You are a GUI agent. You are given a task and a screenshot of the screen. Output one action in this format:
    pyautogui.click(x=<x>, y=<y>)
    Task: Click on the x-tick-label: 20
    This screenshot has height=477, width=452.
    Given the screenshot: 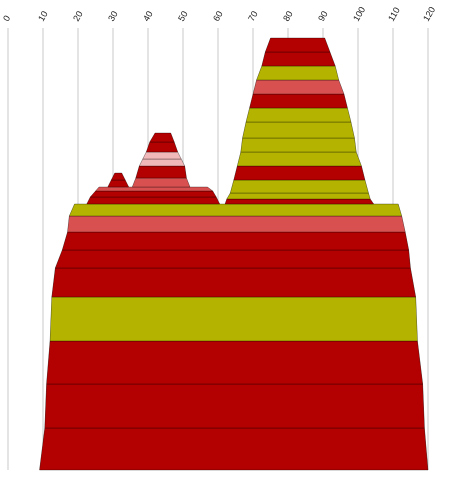 What is the action you would take?
    pyautogui.click(x=78, y=16)
    